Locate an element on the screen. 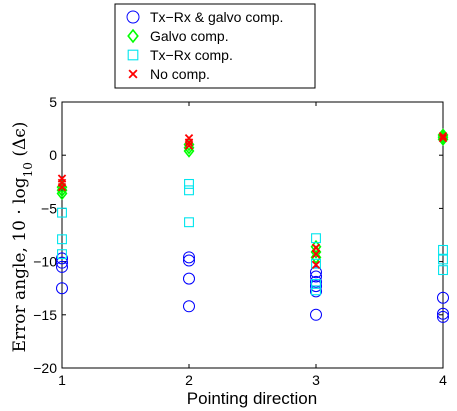  y-tick-label: −10 is located at coordinates (45, 262).